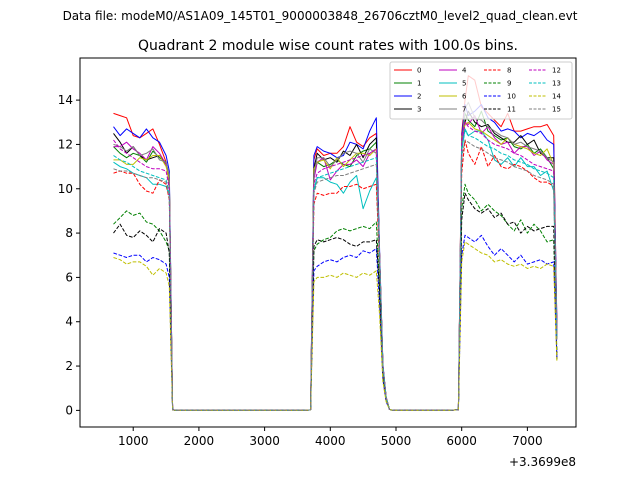 Image resolution: width=640 pixels, height=480 pixels. What do you see at coordinates (199, 441) in the screenshot?
I see `x-tick-label: 2000` at bounding box center [199, 441].